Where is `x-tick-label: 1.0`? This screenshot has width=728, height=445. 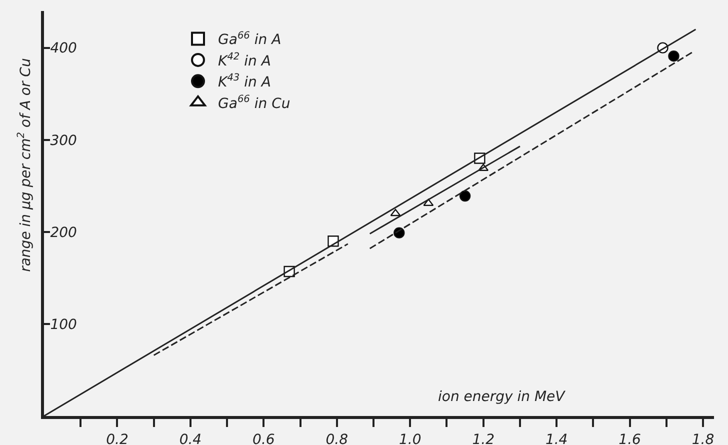
x-tick-label: 1.0 is located at coordinates (410, 438).